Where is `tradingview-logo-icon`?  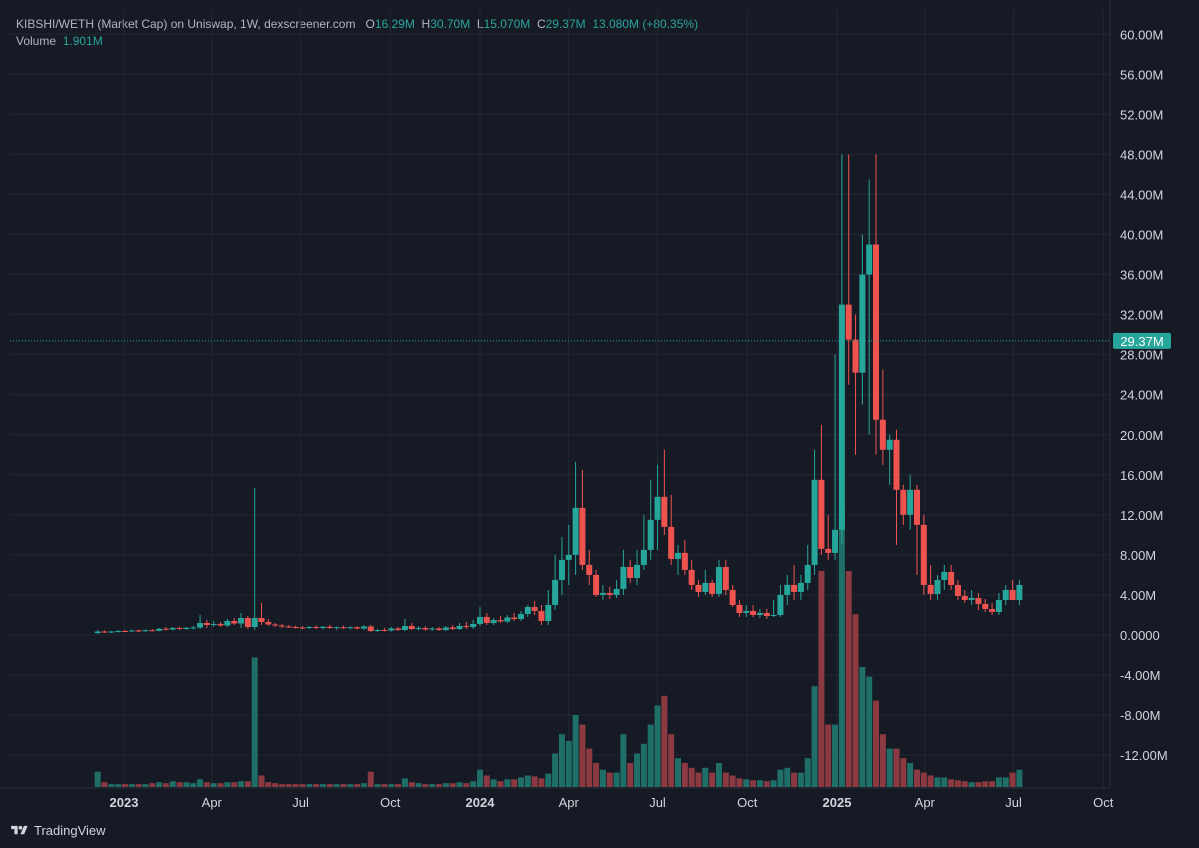 tradingview-logo-icon is located at coordinates (19, 830).